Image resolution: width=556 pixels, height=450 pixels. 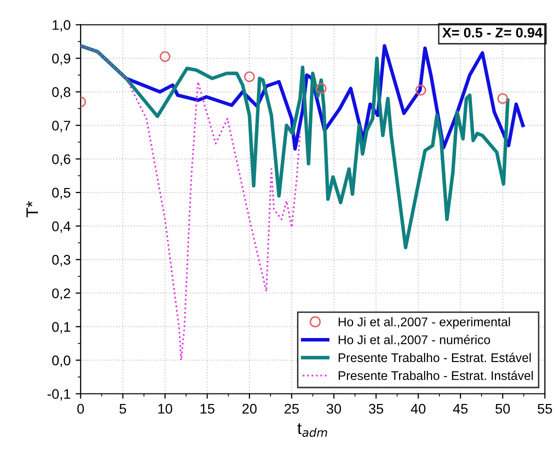 I want to click on x-tick-label: 5, so click(x=123, y=409).